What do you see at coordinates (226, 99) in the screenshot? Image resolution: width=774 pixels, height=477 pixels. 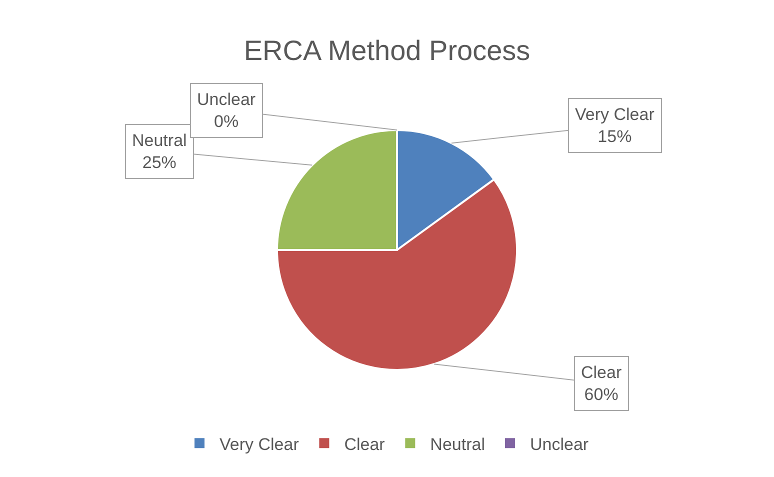 I see `category-label: Unclear` at bounding box center [226, 99].